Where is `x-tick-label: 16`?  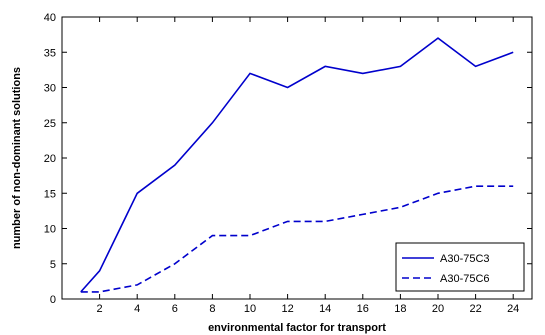
x-tick-label: 16 is located at coordinates (363, 309).